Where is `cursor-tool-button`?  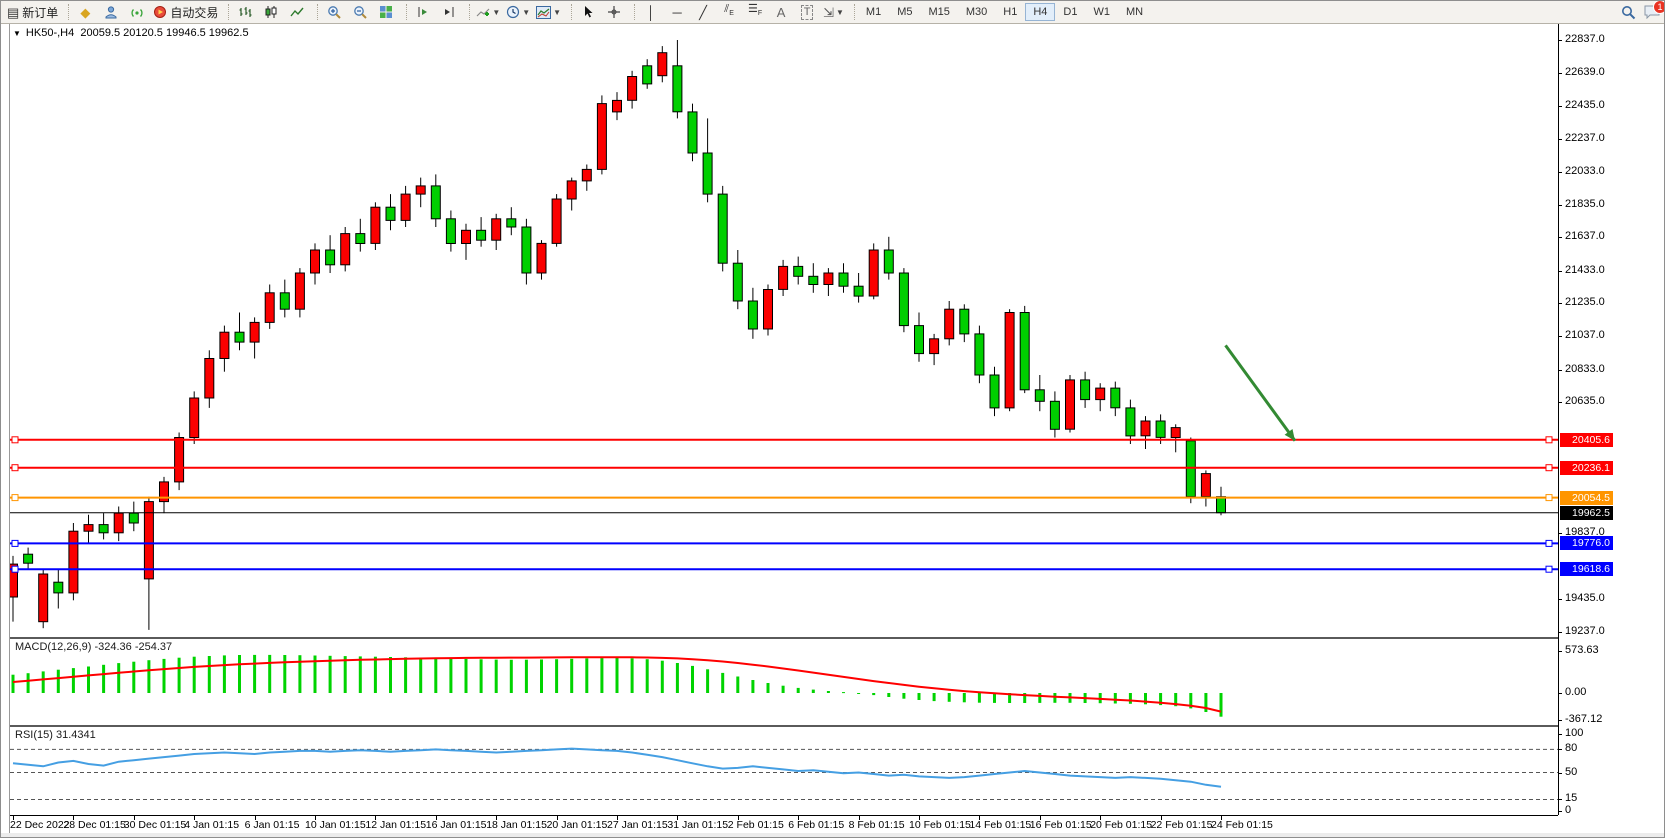
cursor-tool-button is located at coordinates (588, 12).